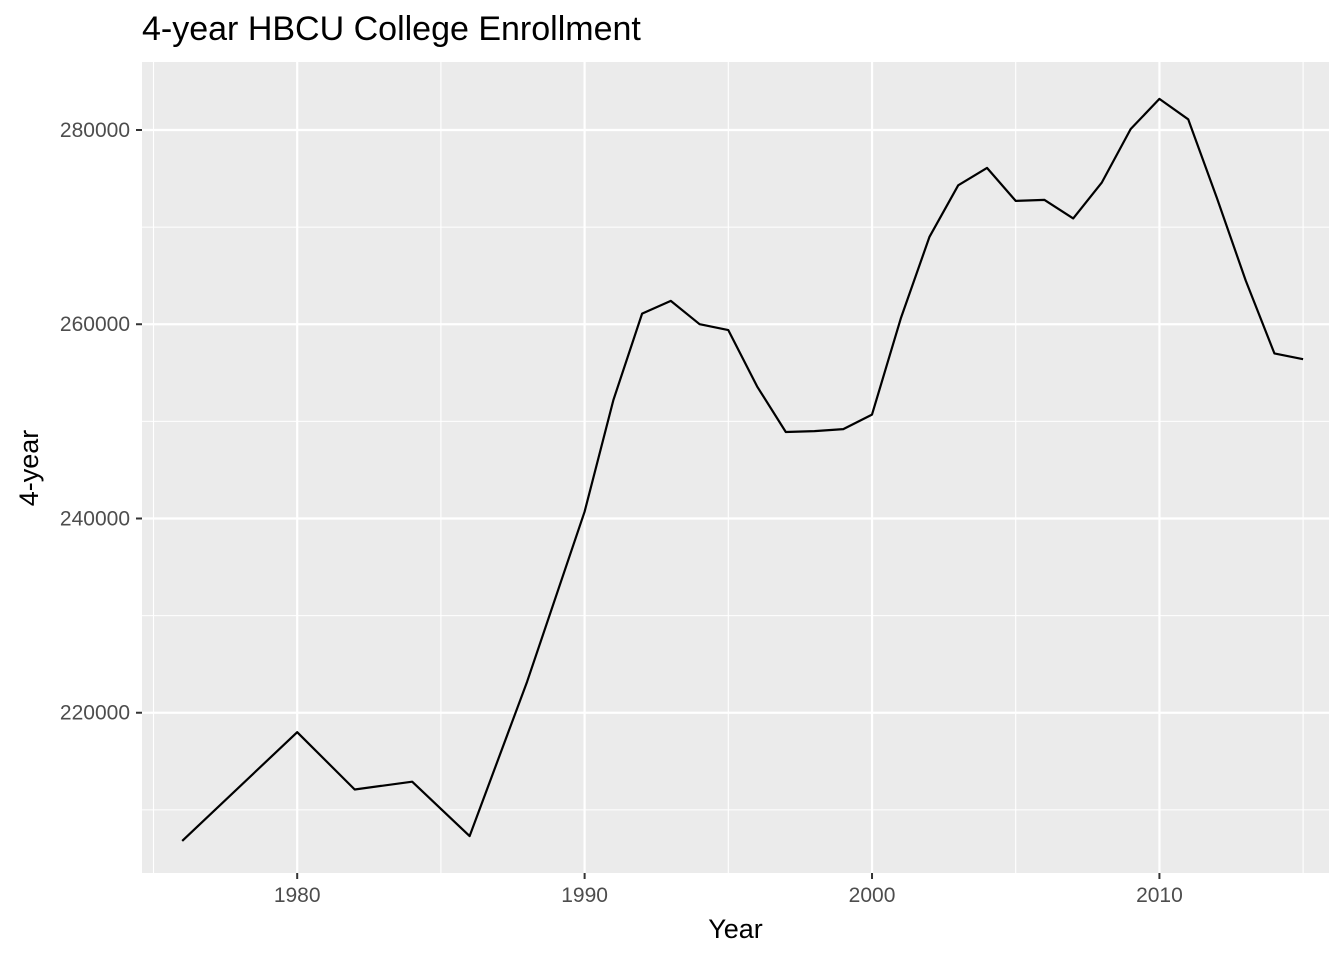 The image size is (1344, 960). What do you see at coordinates (1159, 895) in the screenshot?
I see `x-tick-label: 2010` at bounding box center [1159, 895].